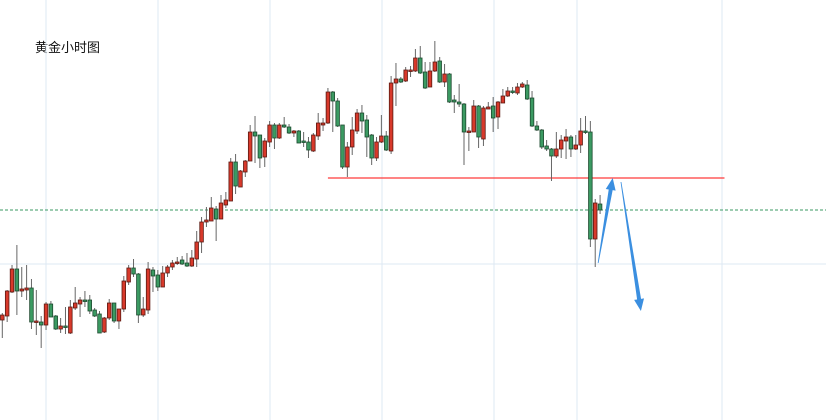  I want to click on annotation-arrows, so click(621, 244).